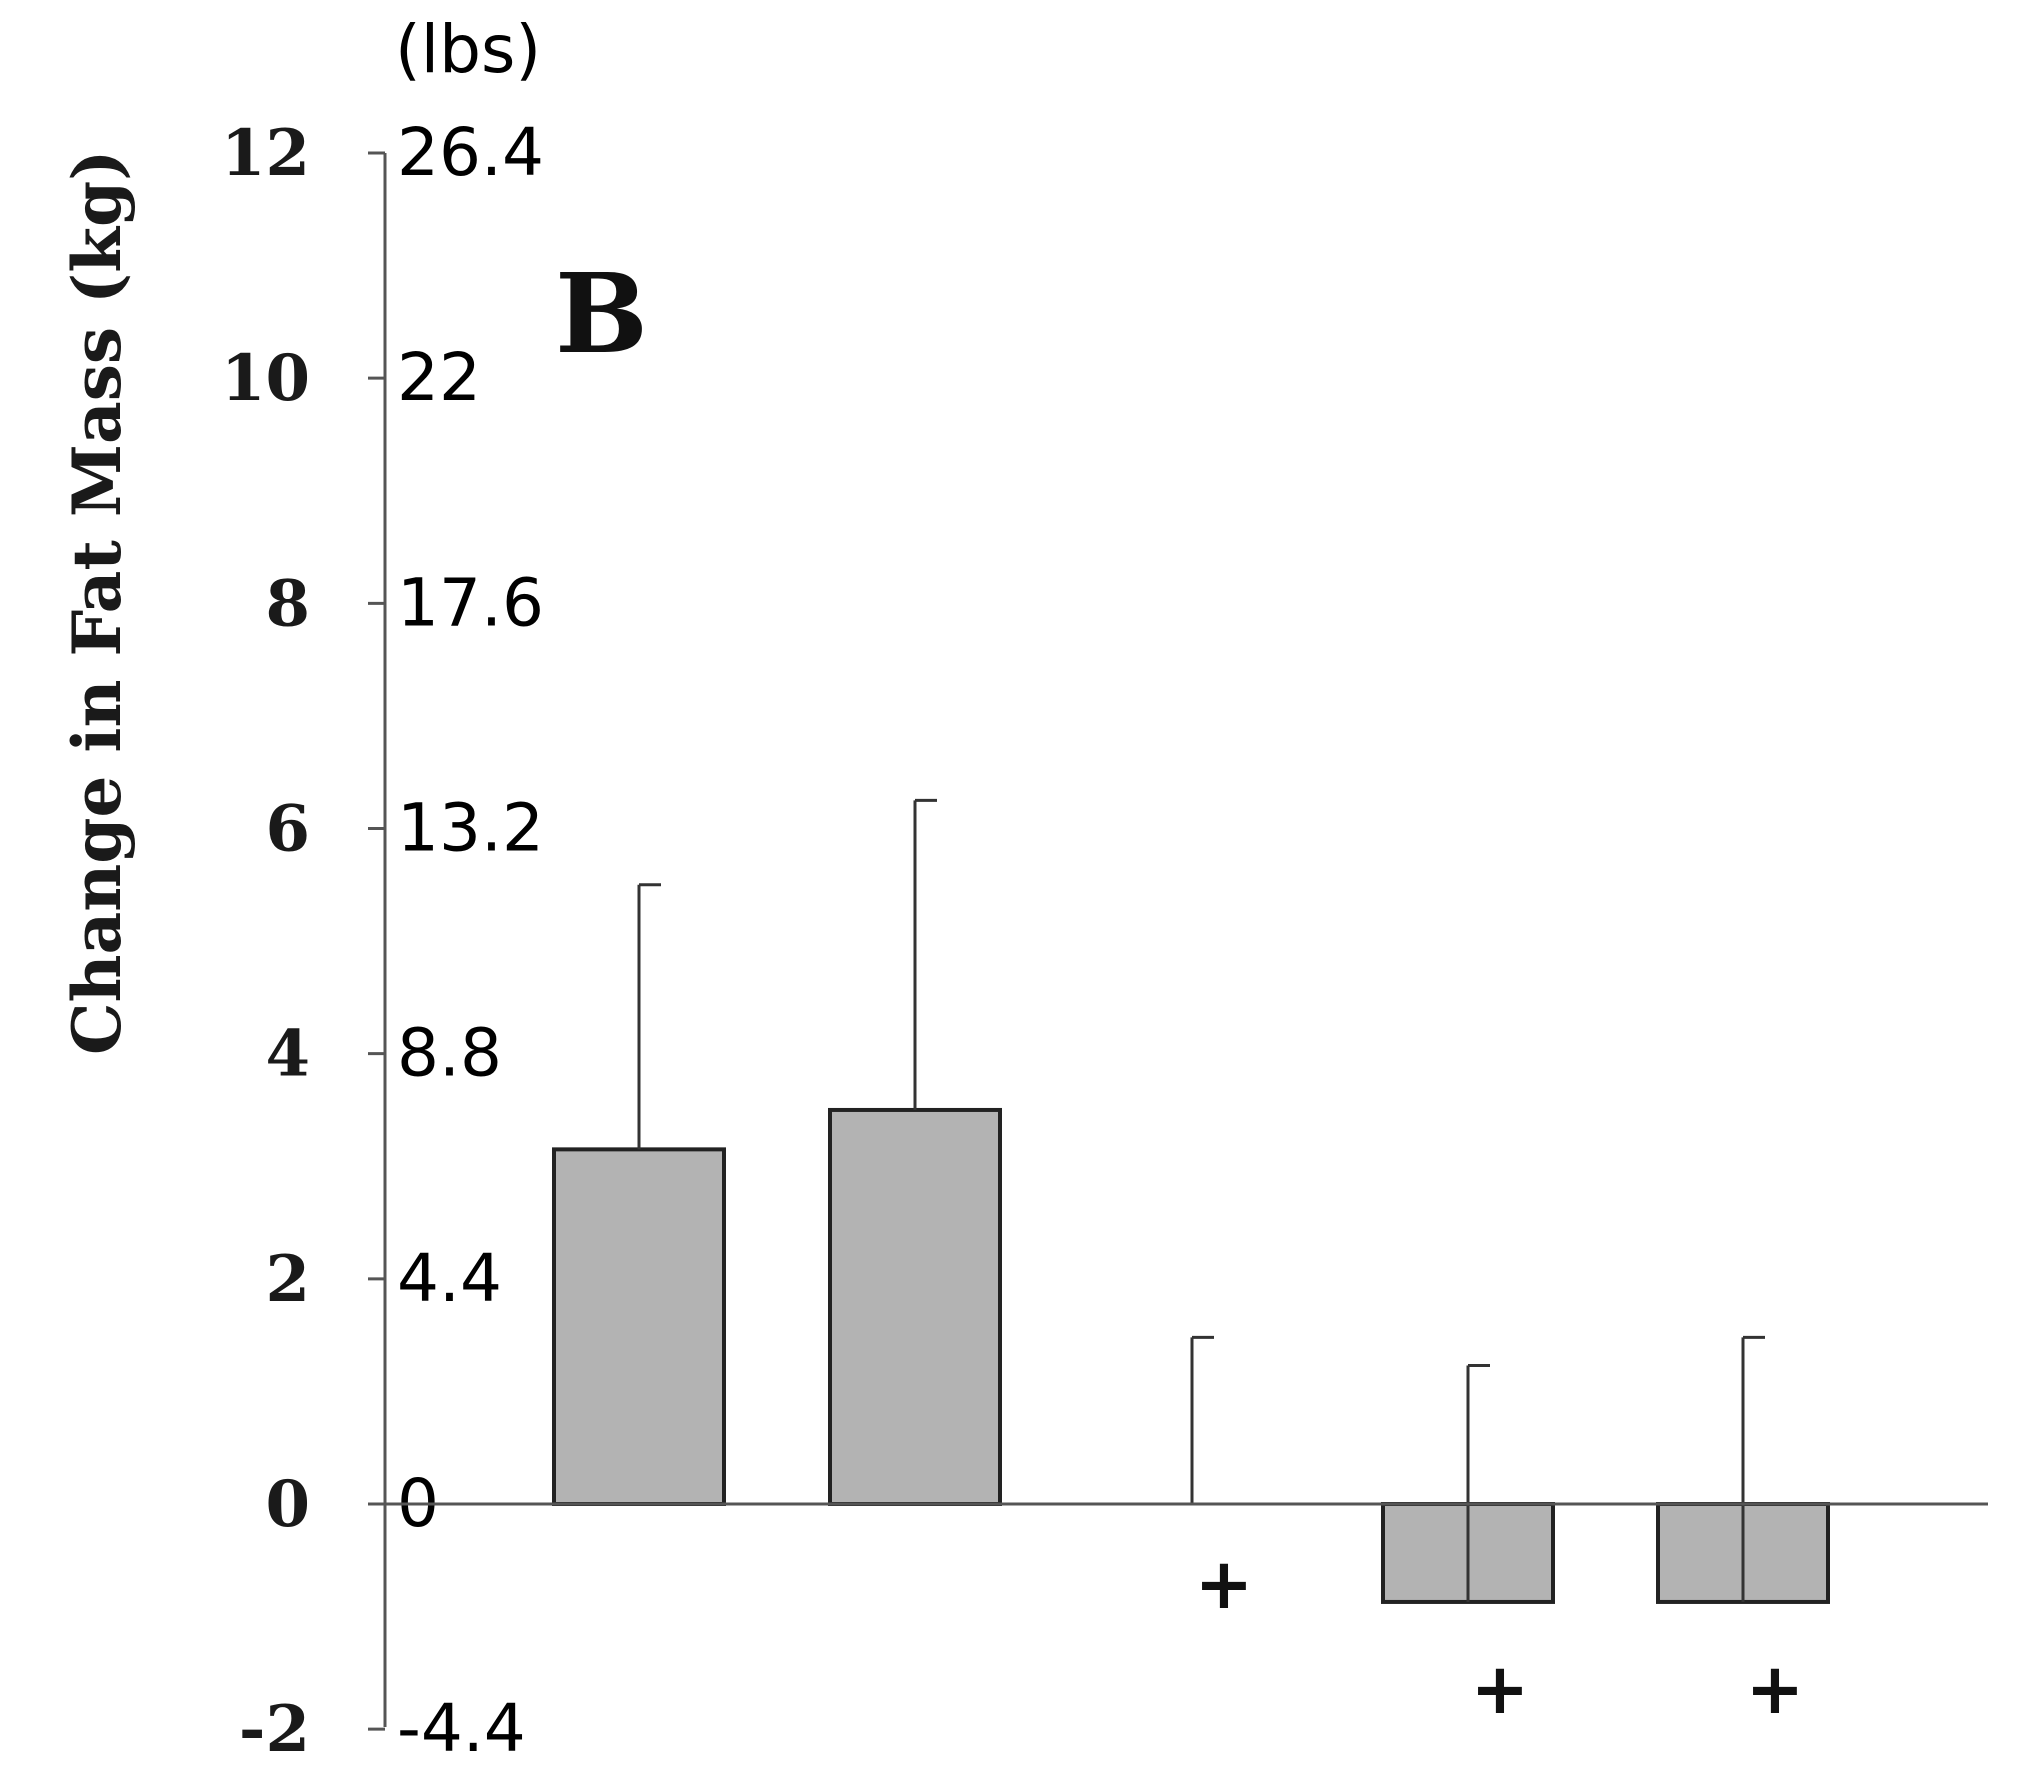  Describe the element at coordinates (97, 602) in the screenshot. I see `y-axis-label: Change in Fat Mass (kg)` at that location.